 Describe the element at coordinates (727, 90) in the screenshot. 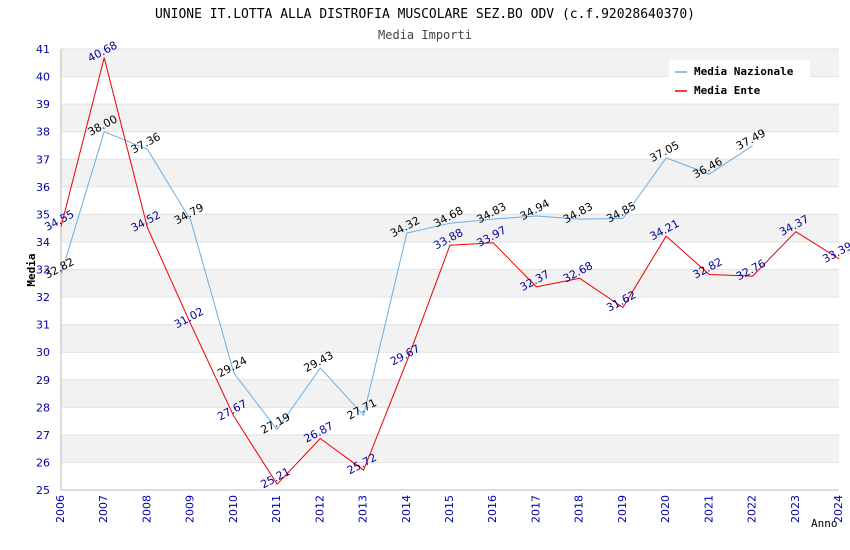

I see `legend-label-ente: Media Ente` at that location.